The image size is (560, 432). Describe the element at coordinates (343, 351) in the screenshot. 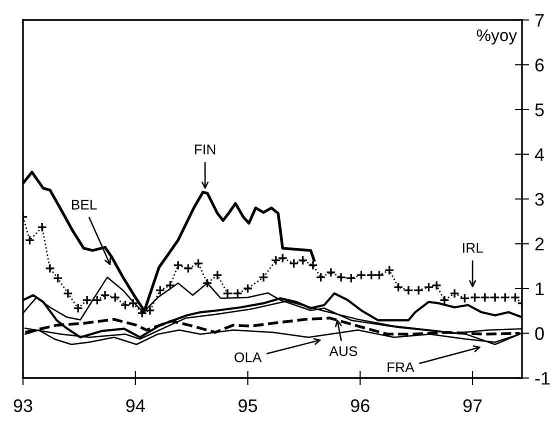

I see `annotation: AUS` at that location.